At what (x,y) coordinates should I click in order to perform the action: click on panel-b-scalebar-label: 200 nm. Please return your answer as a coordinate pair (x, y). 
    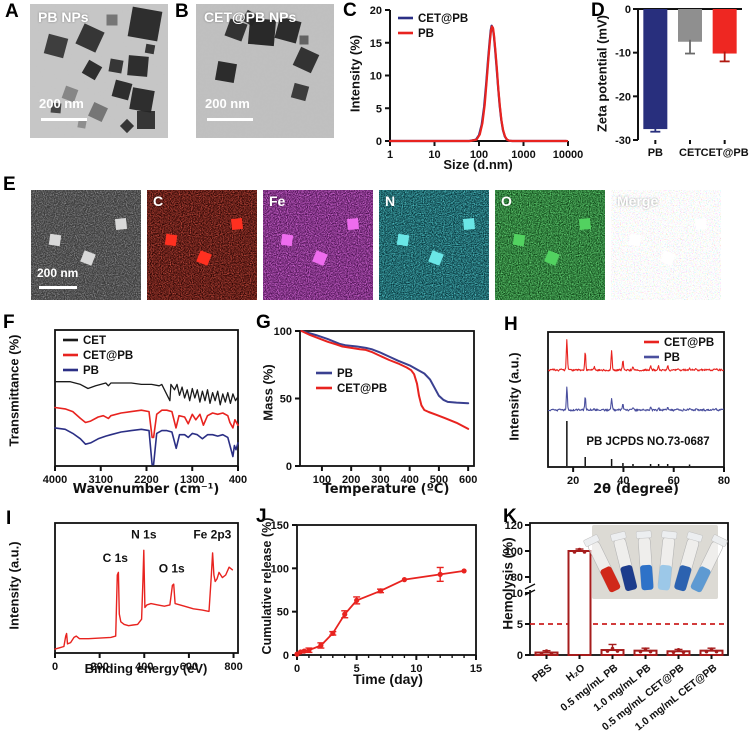
    Looking at the image, I should click on (227, 103).